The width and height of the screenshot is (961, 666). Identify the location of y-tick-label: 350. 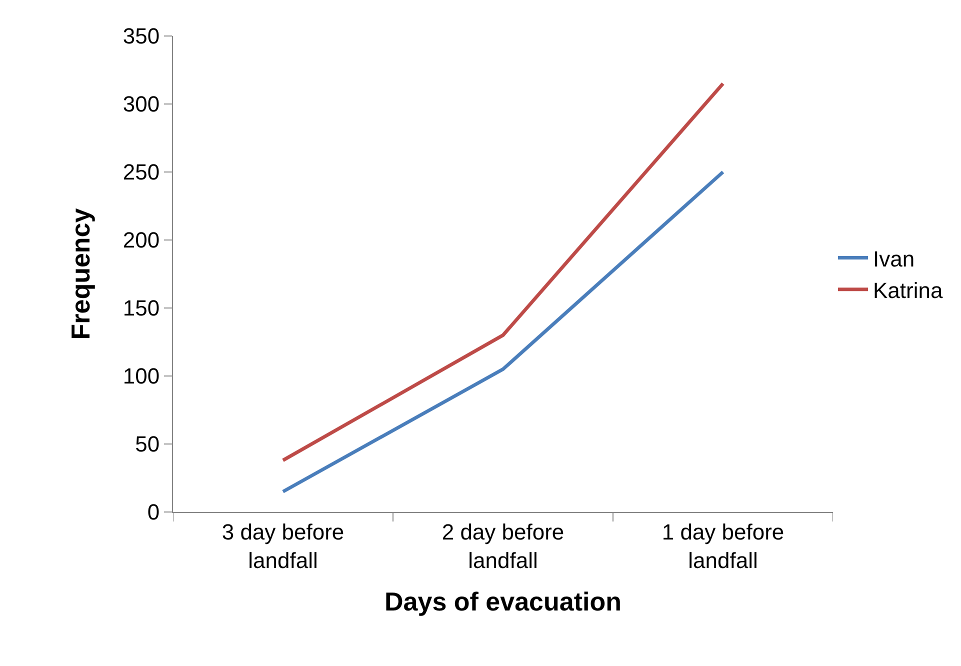
(141, 36).